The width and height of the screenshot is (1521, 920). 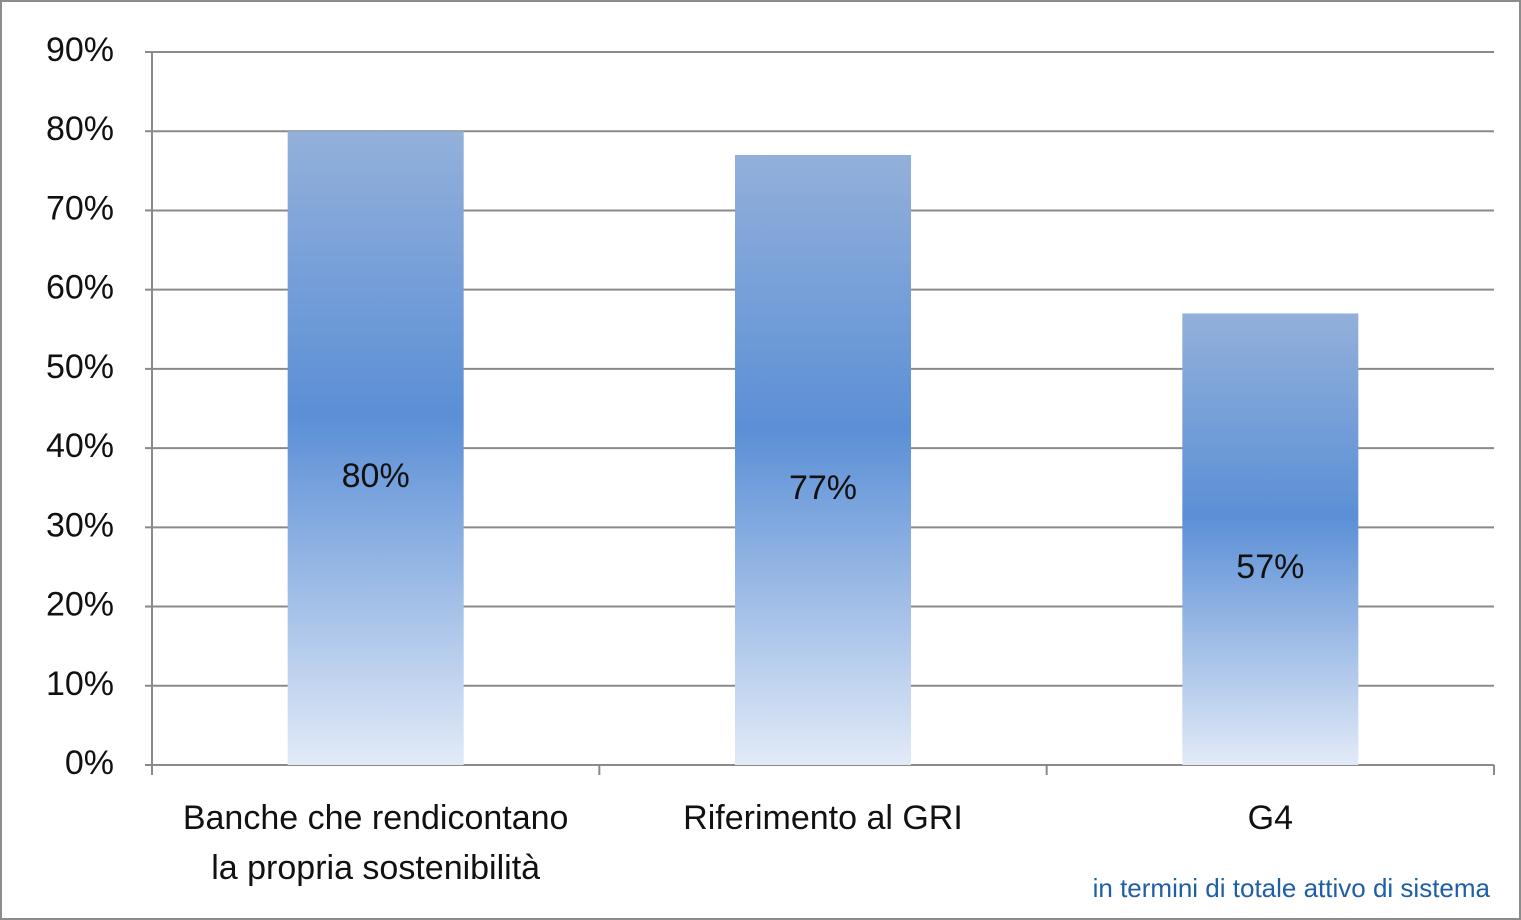 I want to click on y-tick-label: 50%, so click(x=80, y=367).